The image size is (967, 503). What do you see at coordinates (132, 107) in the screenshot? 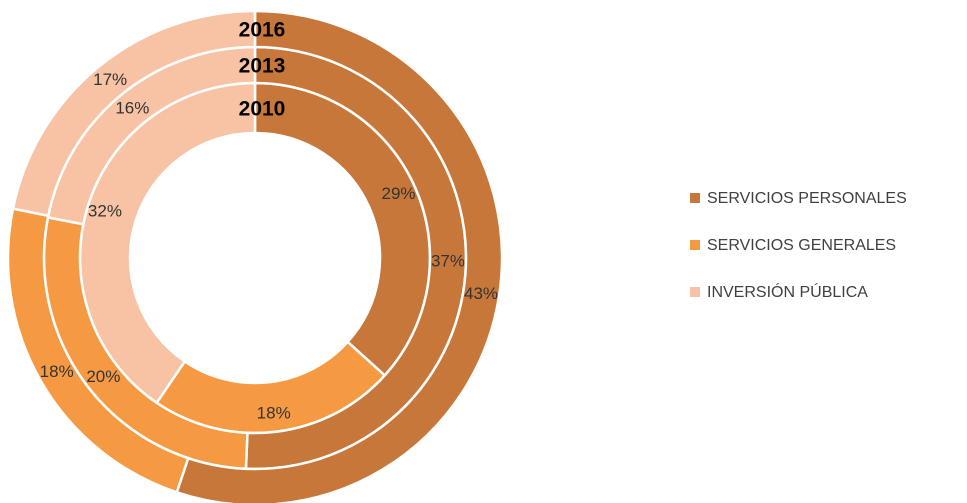
I see `data-label: 16%` at bounding box center [132, 107].